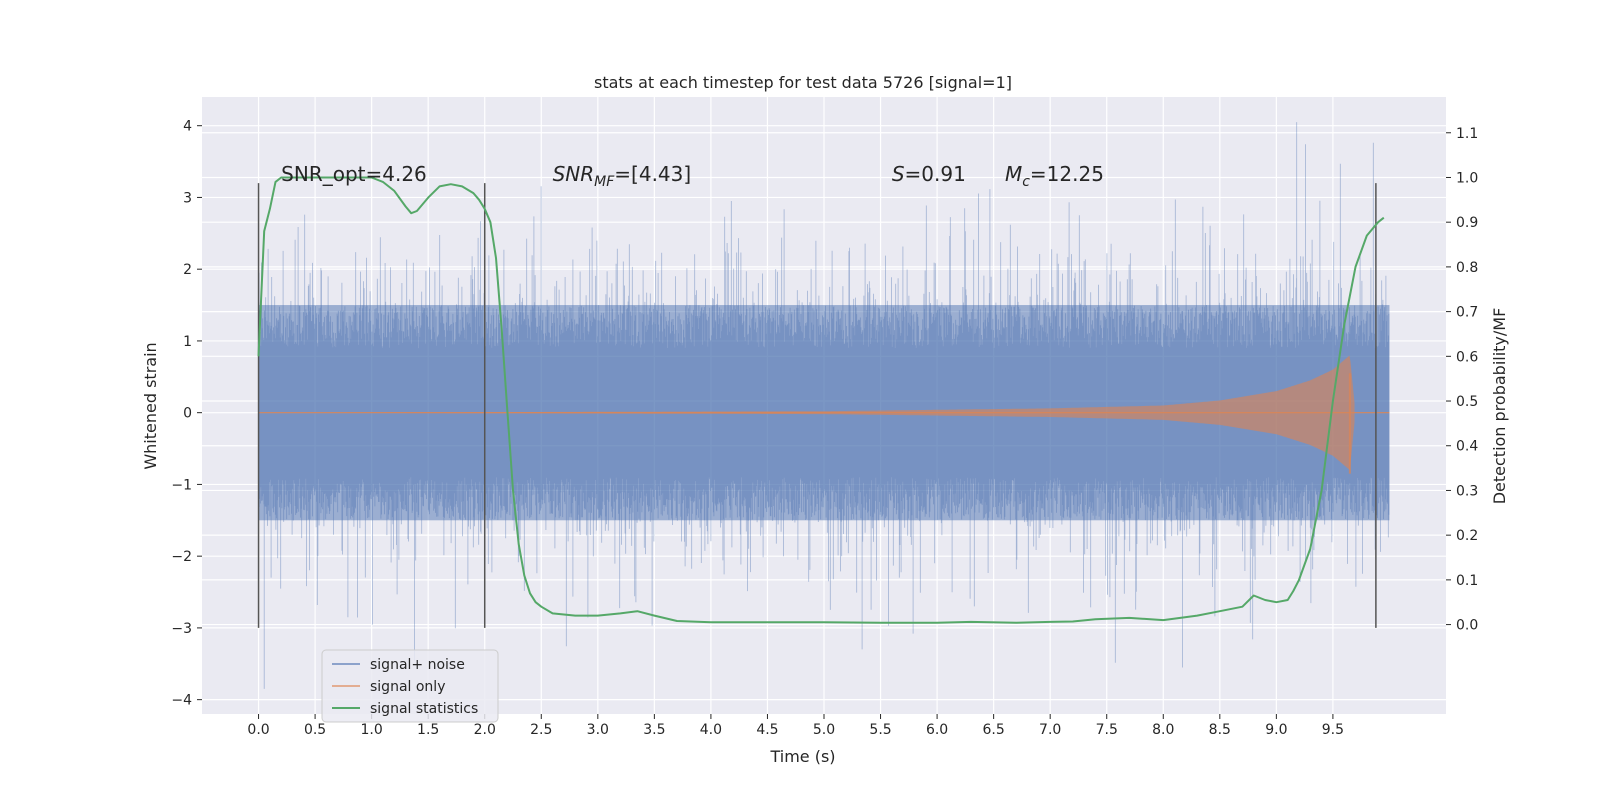 The width and height of the screenshot is (1600, 800). What do you see at coordinates (711, 730) in the screenshot?
I see `x-tick-label: 4.0` at bounding box center [711, 730].